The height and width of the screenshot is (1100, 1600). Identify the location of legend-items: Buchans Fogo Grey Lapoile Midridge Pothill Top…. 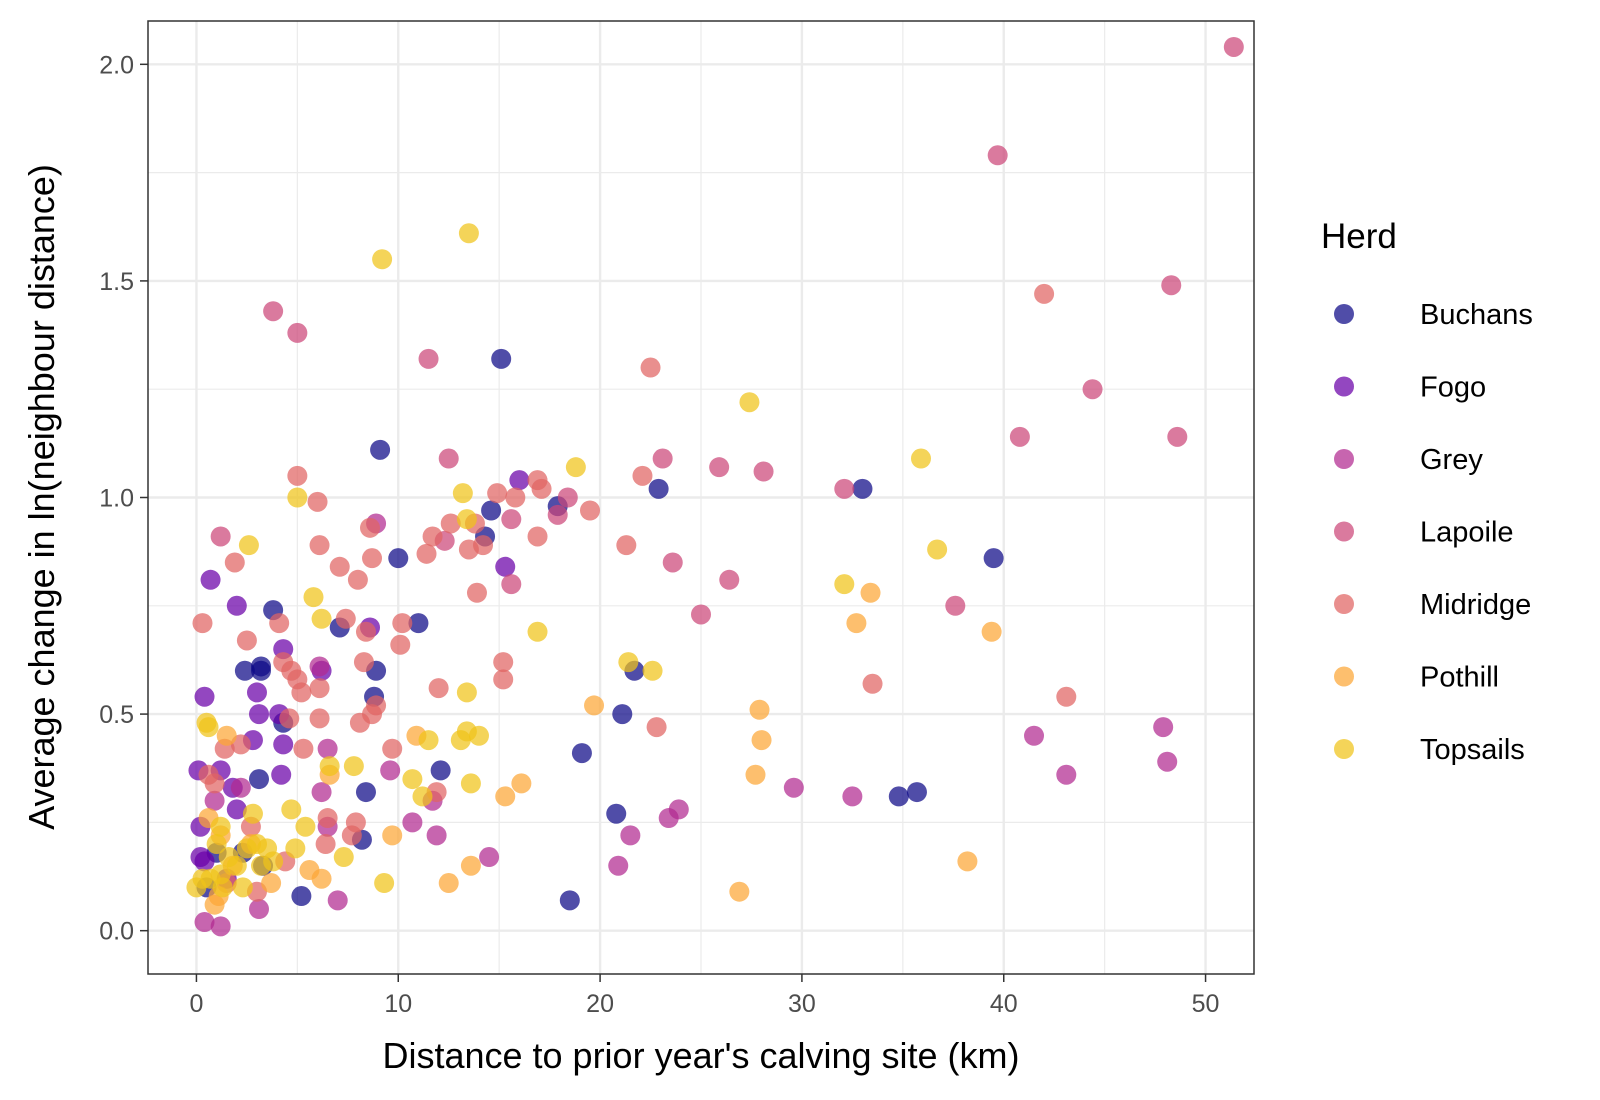
(1433, 532).